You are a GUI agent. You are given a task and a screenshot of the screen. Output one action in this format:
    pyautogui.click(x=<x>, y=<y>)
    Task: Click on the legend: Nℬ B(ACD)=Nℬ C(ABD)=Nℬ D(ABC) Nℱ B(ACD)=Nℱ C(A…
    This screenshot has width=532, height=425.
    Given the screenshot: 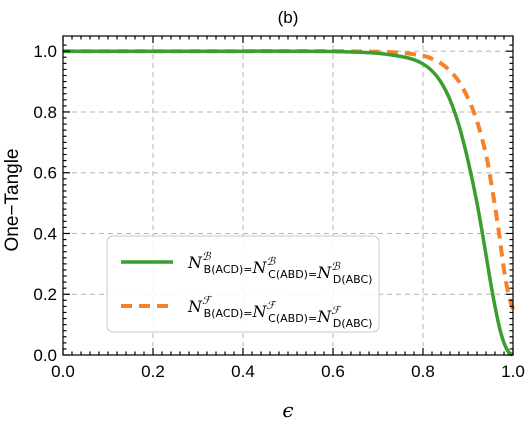 What is the action you would take?
    pyautogui.click(x=243, y=284)
    